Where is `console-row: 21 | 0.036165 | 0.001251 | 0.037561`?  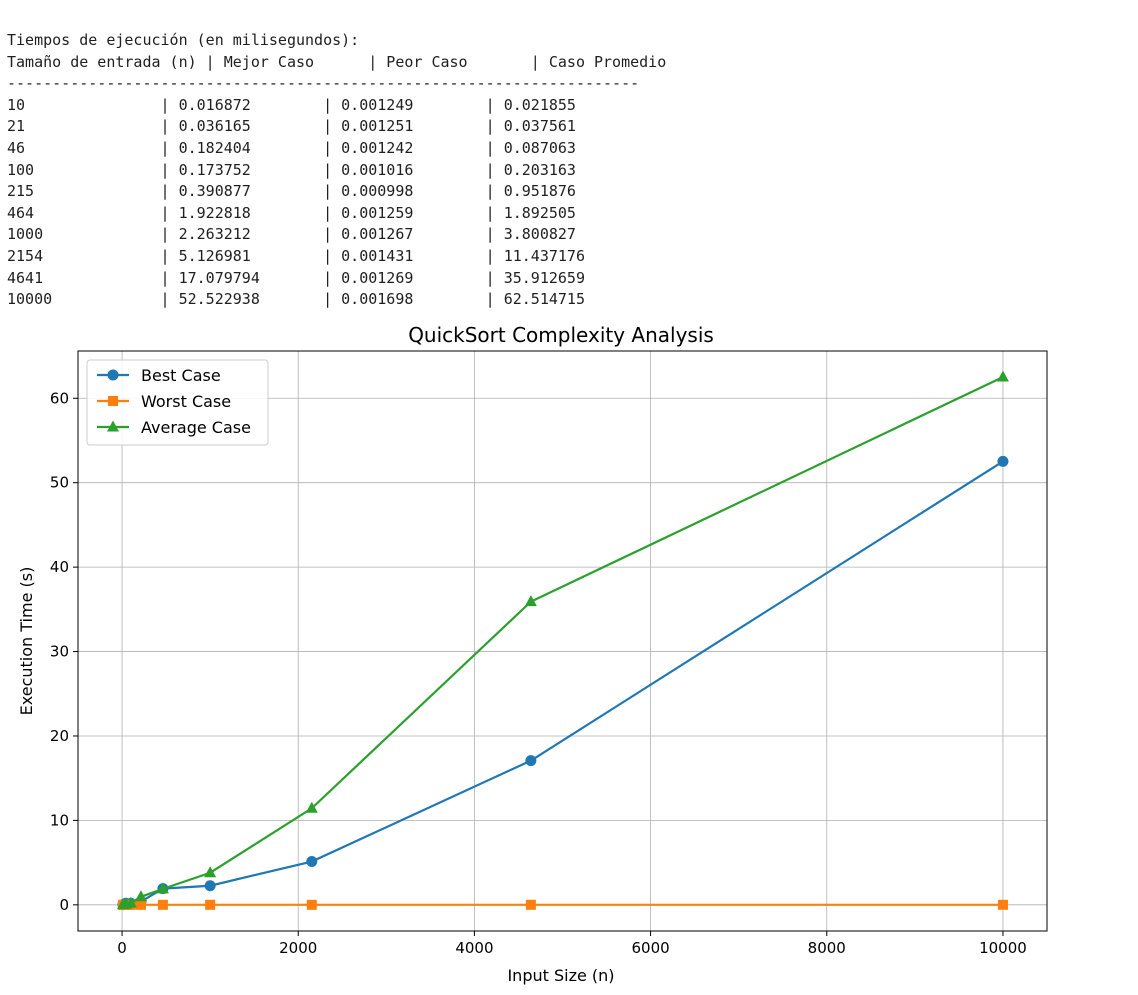 console-row: 21 | 0.036165 | 0.001251 | 0.037561 is located at coordinates (291, 126).